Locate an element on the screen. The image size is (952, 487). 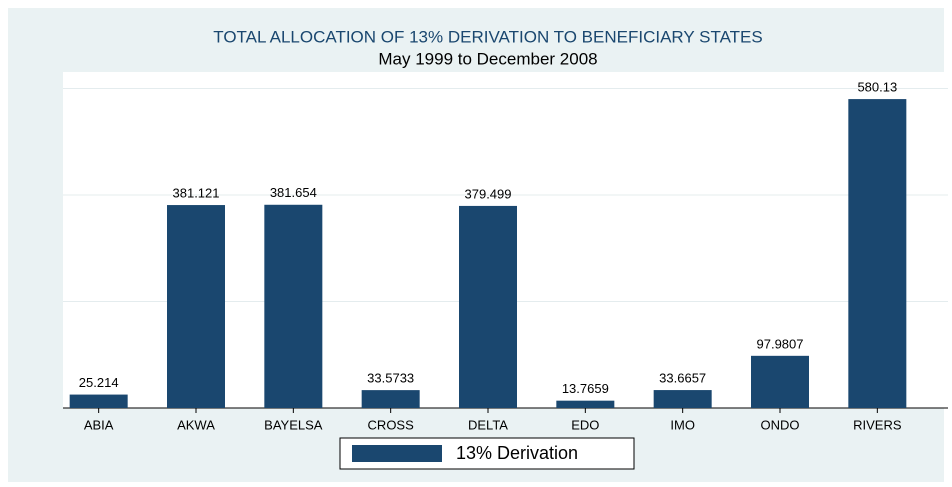
data-label: 13.7659 is located at coordinates (585, 388).